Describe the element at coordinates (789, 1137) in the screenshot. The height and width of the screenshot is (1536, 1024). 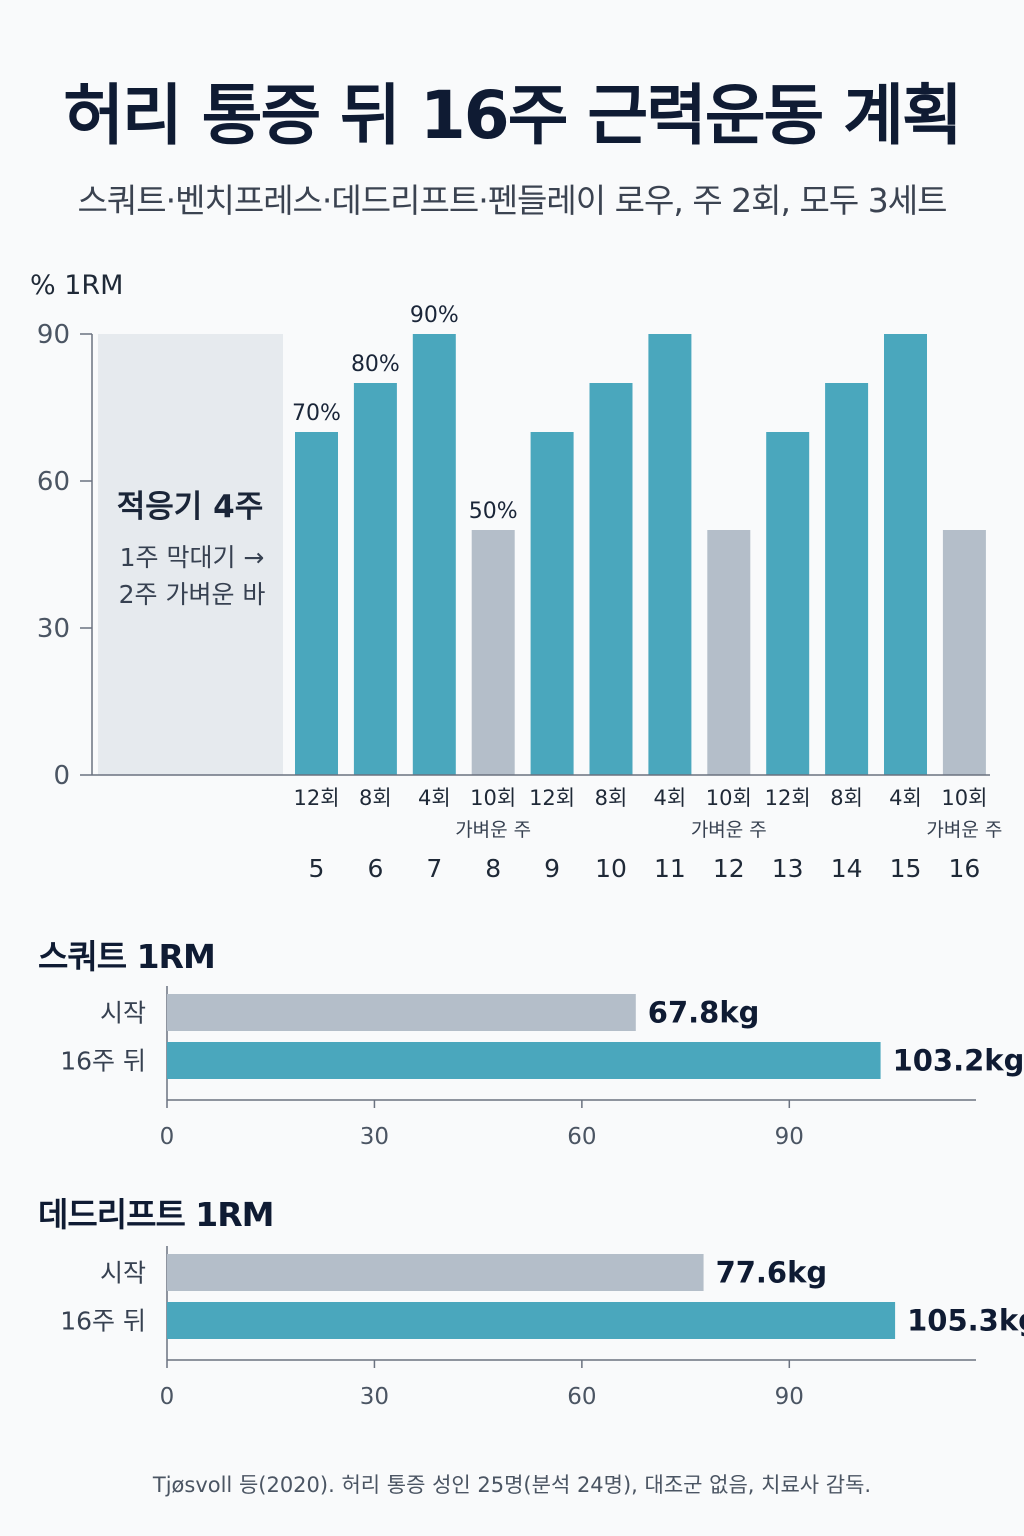
I see `squat-x-tick-label: 90` at that location.